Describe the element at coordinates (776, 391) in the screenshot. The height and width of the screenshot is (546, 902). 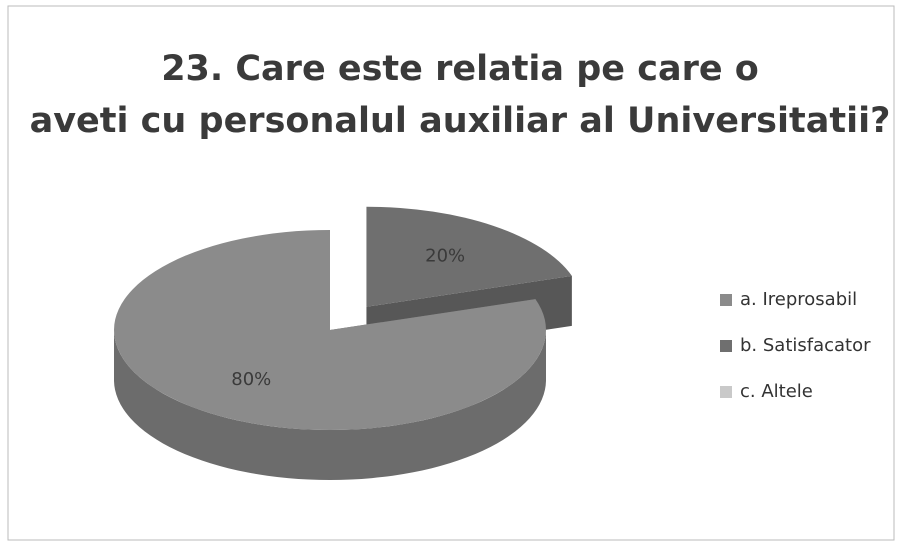
I see `legend-label: c. Altele` at that location.